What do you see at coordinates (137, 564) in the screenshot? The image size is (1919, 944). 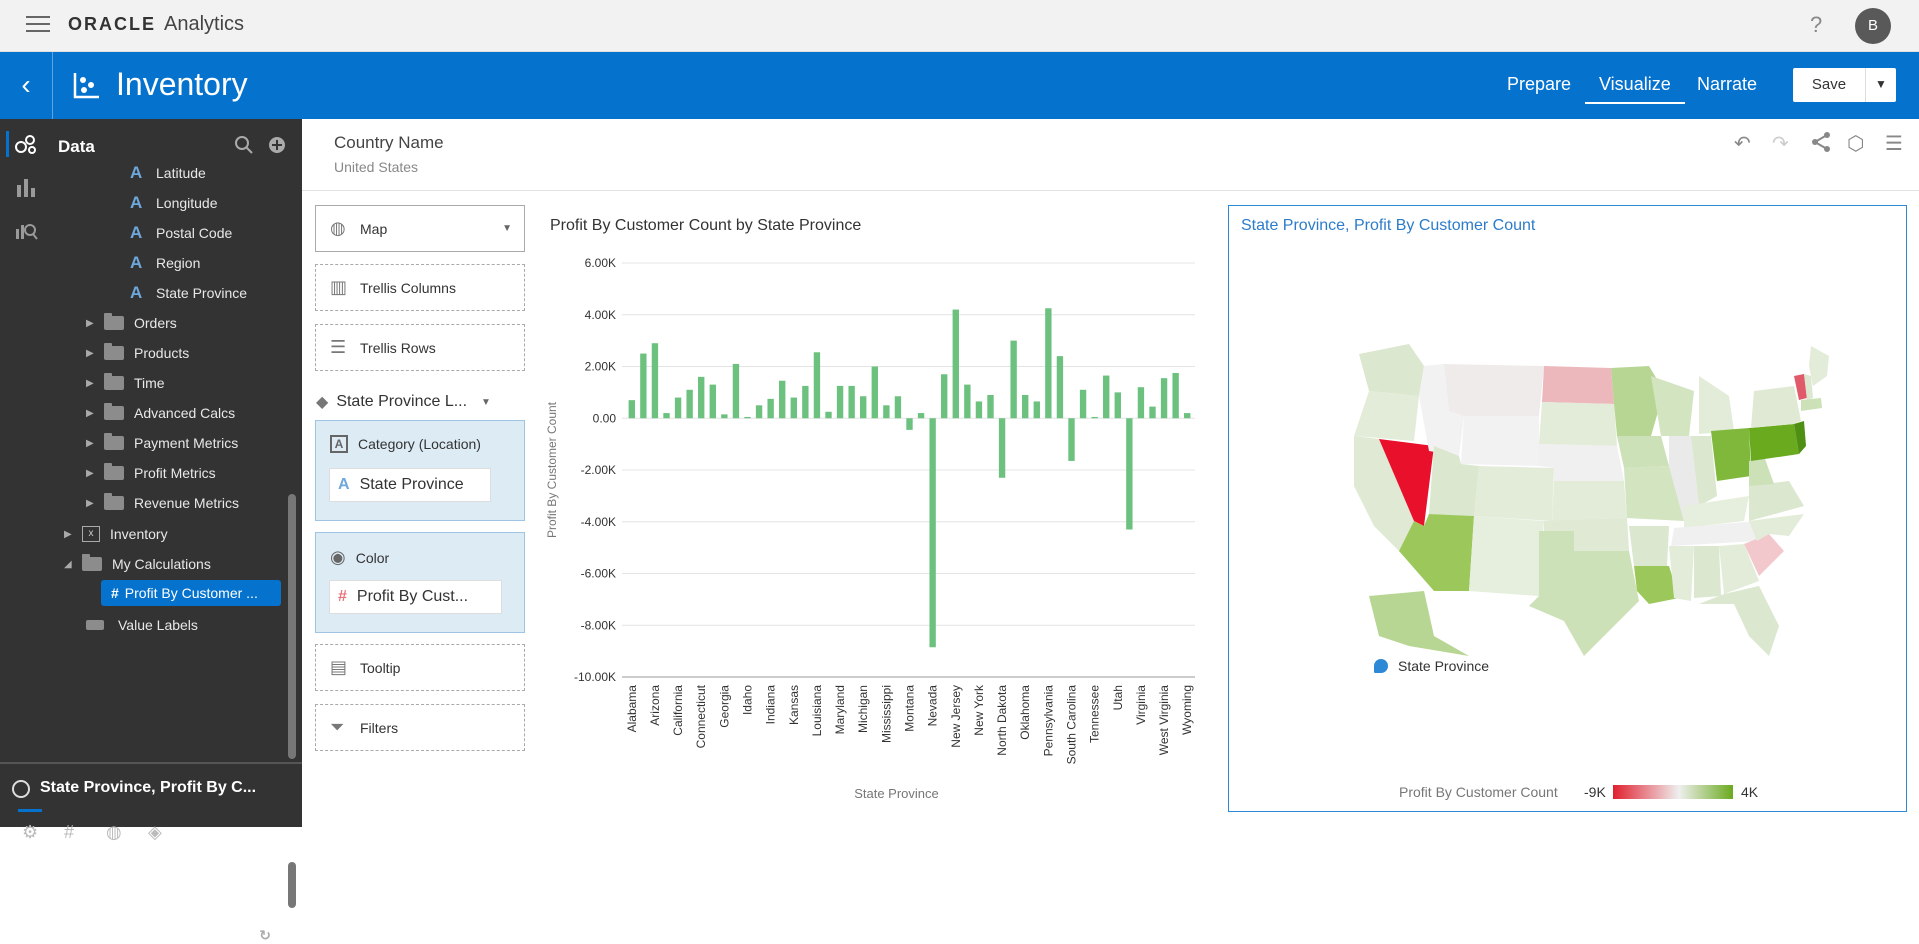 I see `folder-my-calculations: ◢ My Calculations` at bounding box center [137, 564].